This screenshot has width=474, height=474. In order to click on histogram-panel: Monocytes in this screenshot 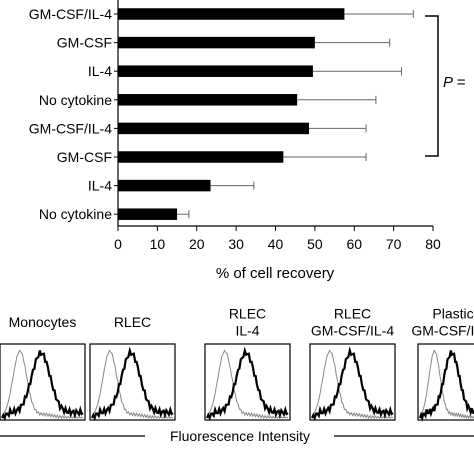, I will do `click(43, 368)`.